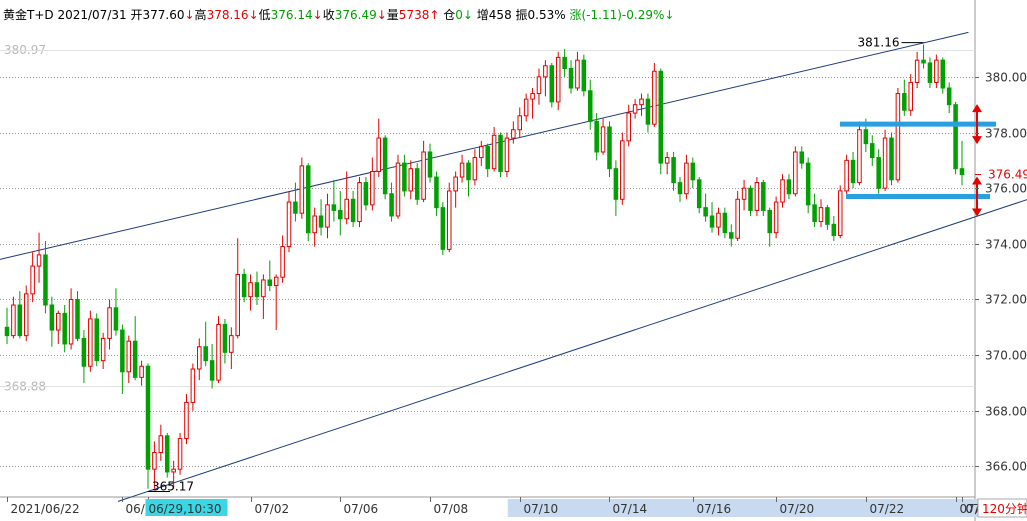 Image resolution: width=1027 pixels, height=521 pixels. I want to click on period-label: 120分钟, so click(1004, 508).